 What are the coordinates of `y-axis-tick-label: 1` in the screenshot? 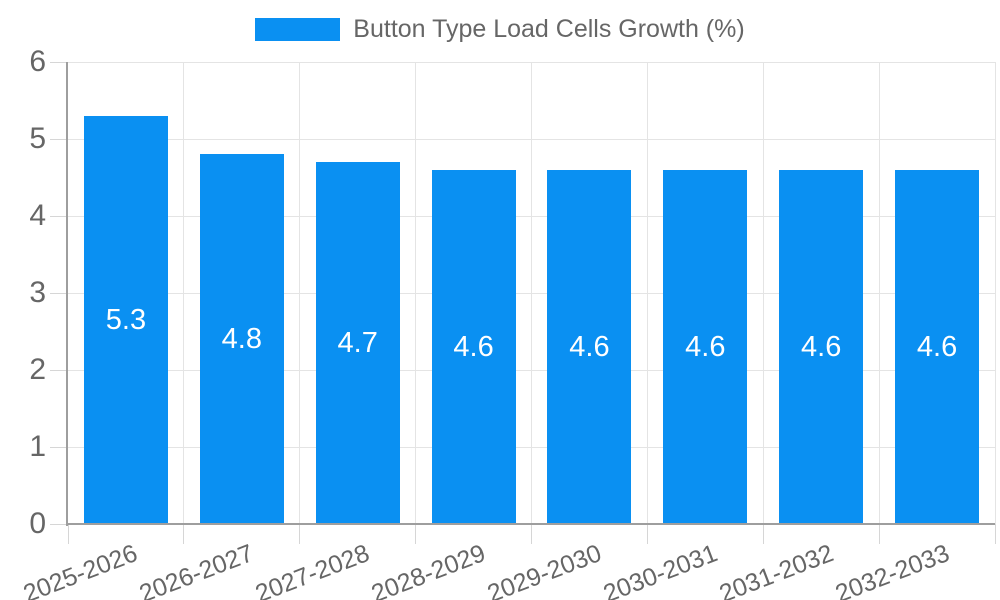 It's located at (37, 446).